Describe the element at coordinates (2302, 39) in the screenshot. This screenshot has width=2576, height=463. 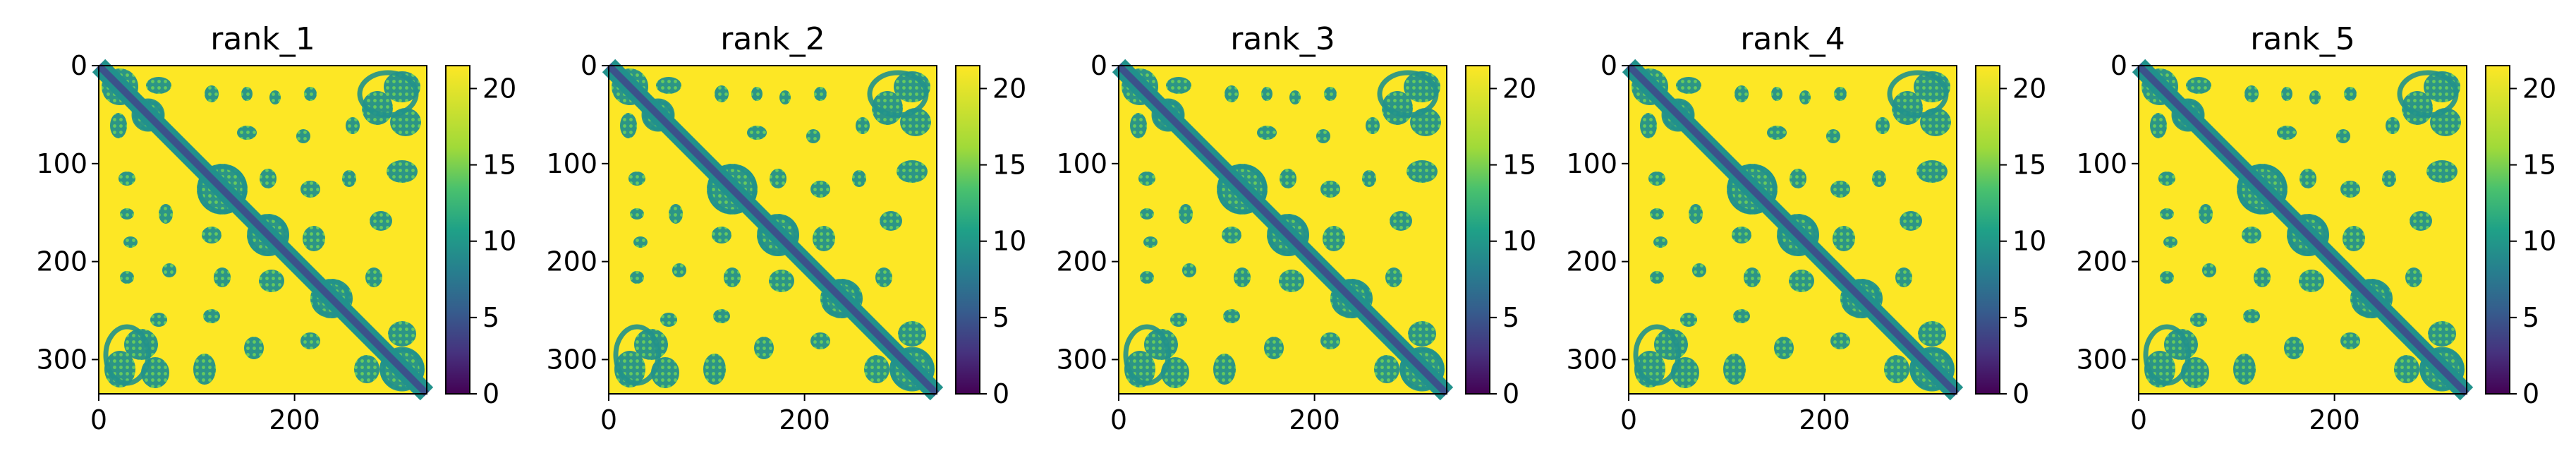
I see `panel-title: rank_5` at that location.